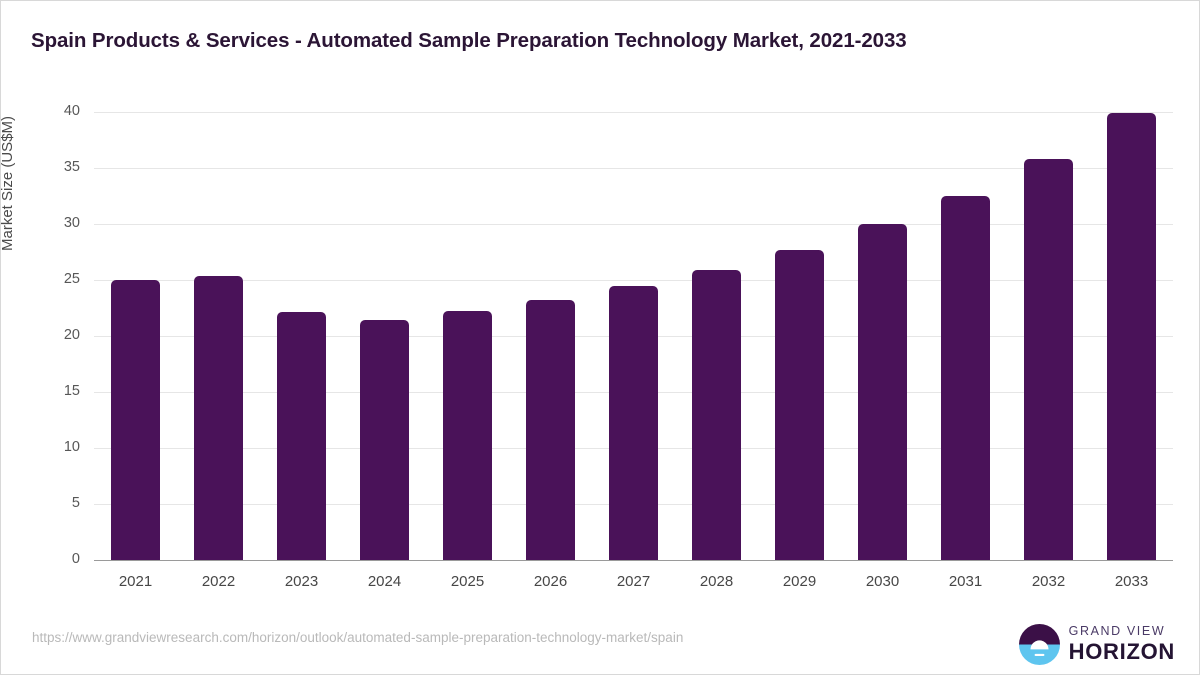 The height and width of the screenshot is (675, 1200). Describe the element at coordinates (965, 581) in the screenshot. I see `x-axis-tick-label: 2031` at that location.